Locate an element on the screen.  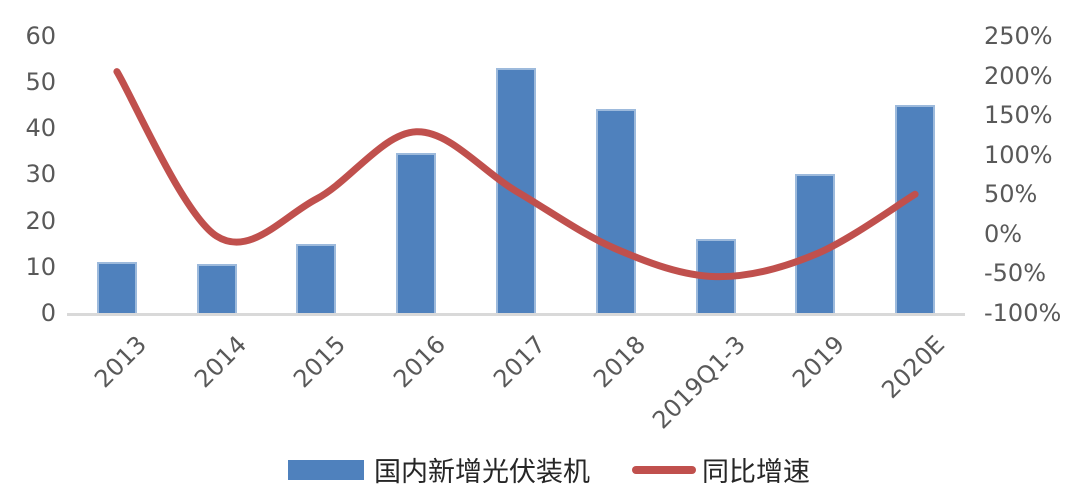
legend-bar-label: 国内新增光伏装机 is located at coordinates (482, 472).